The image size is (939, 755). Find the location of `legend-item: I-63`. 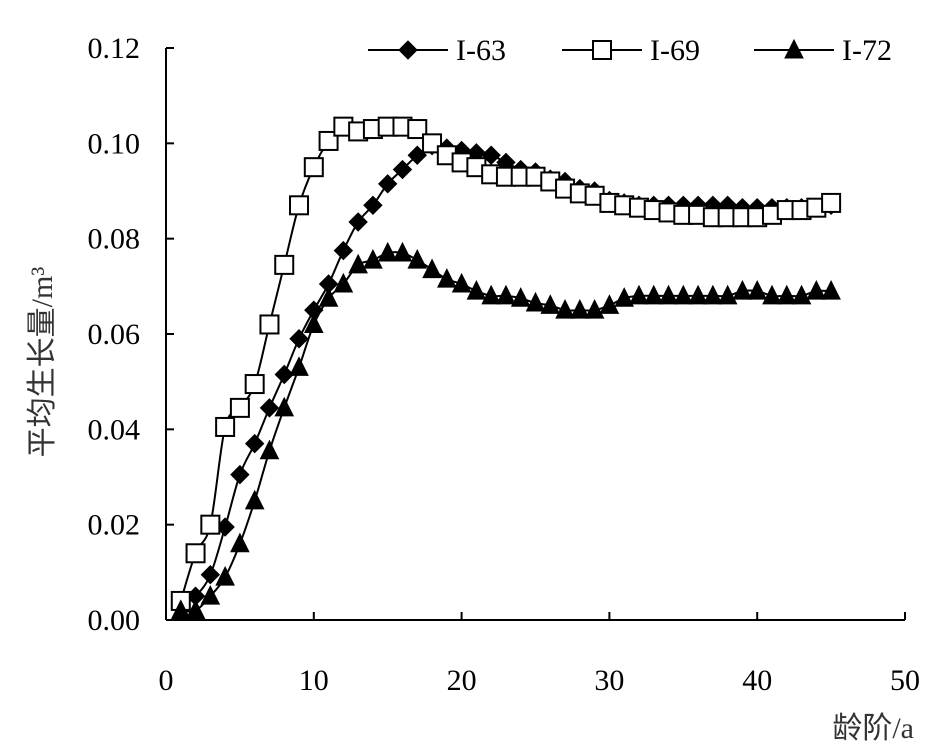

legend-item: I-63 is located at coordinates (437, 50).